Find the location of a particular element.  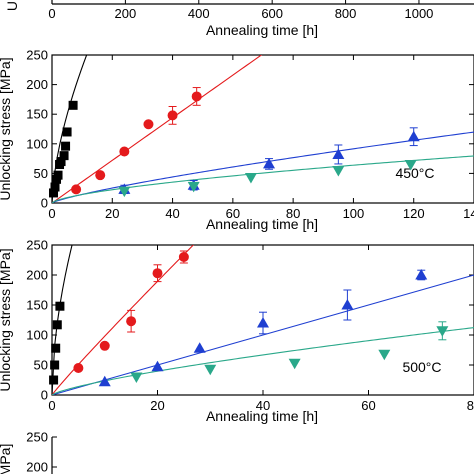

x-tick-label: 600 is located at coordinates (272, 13).